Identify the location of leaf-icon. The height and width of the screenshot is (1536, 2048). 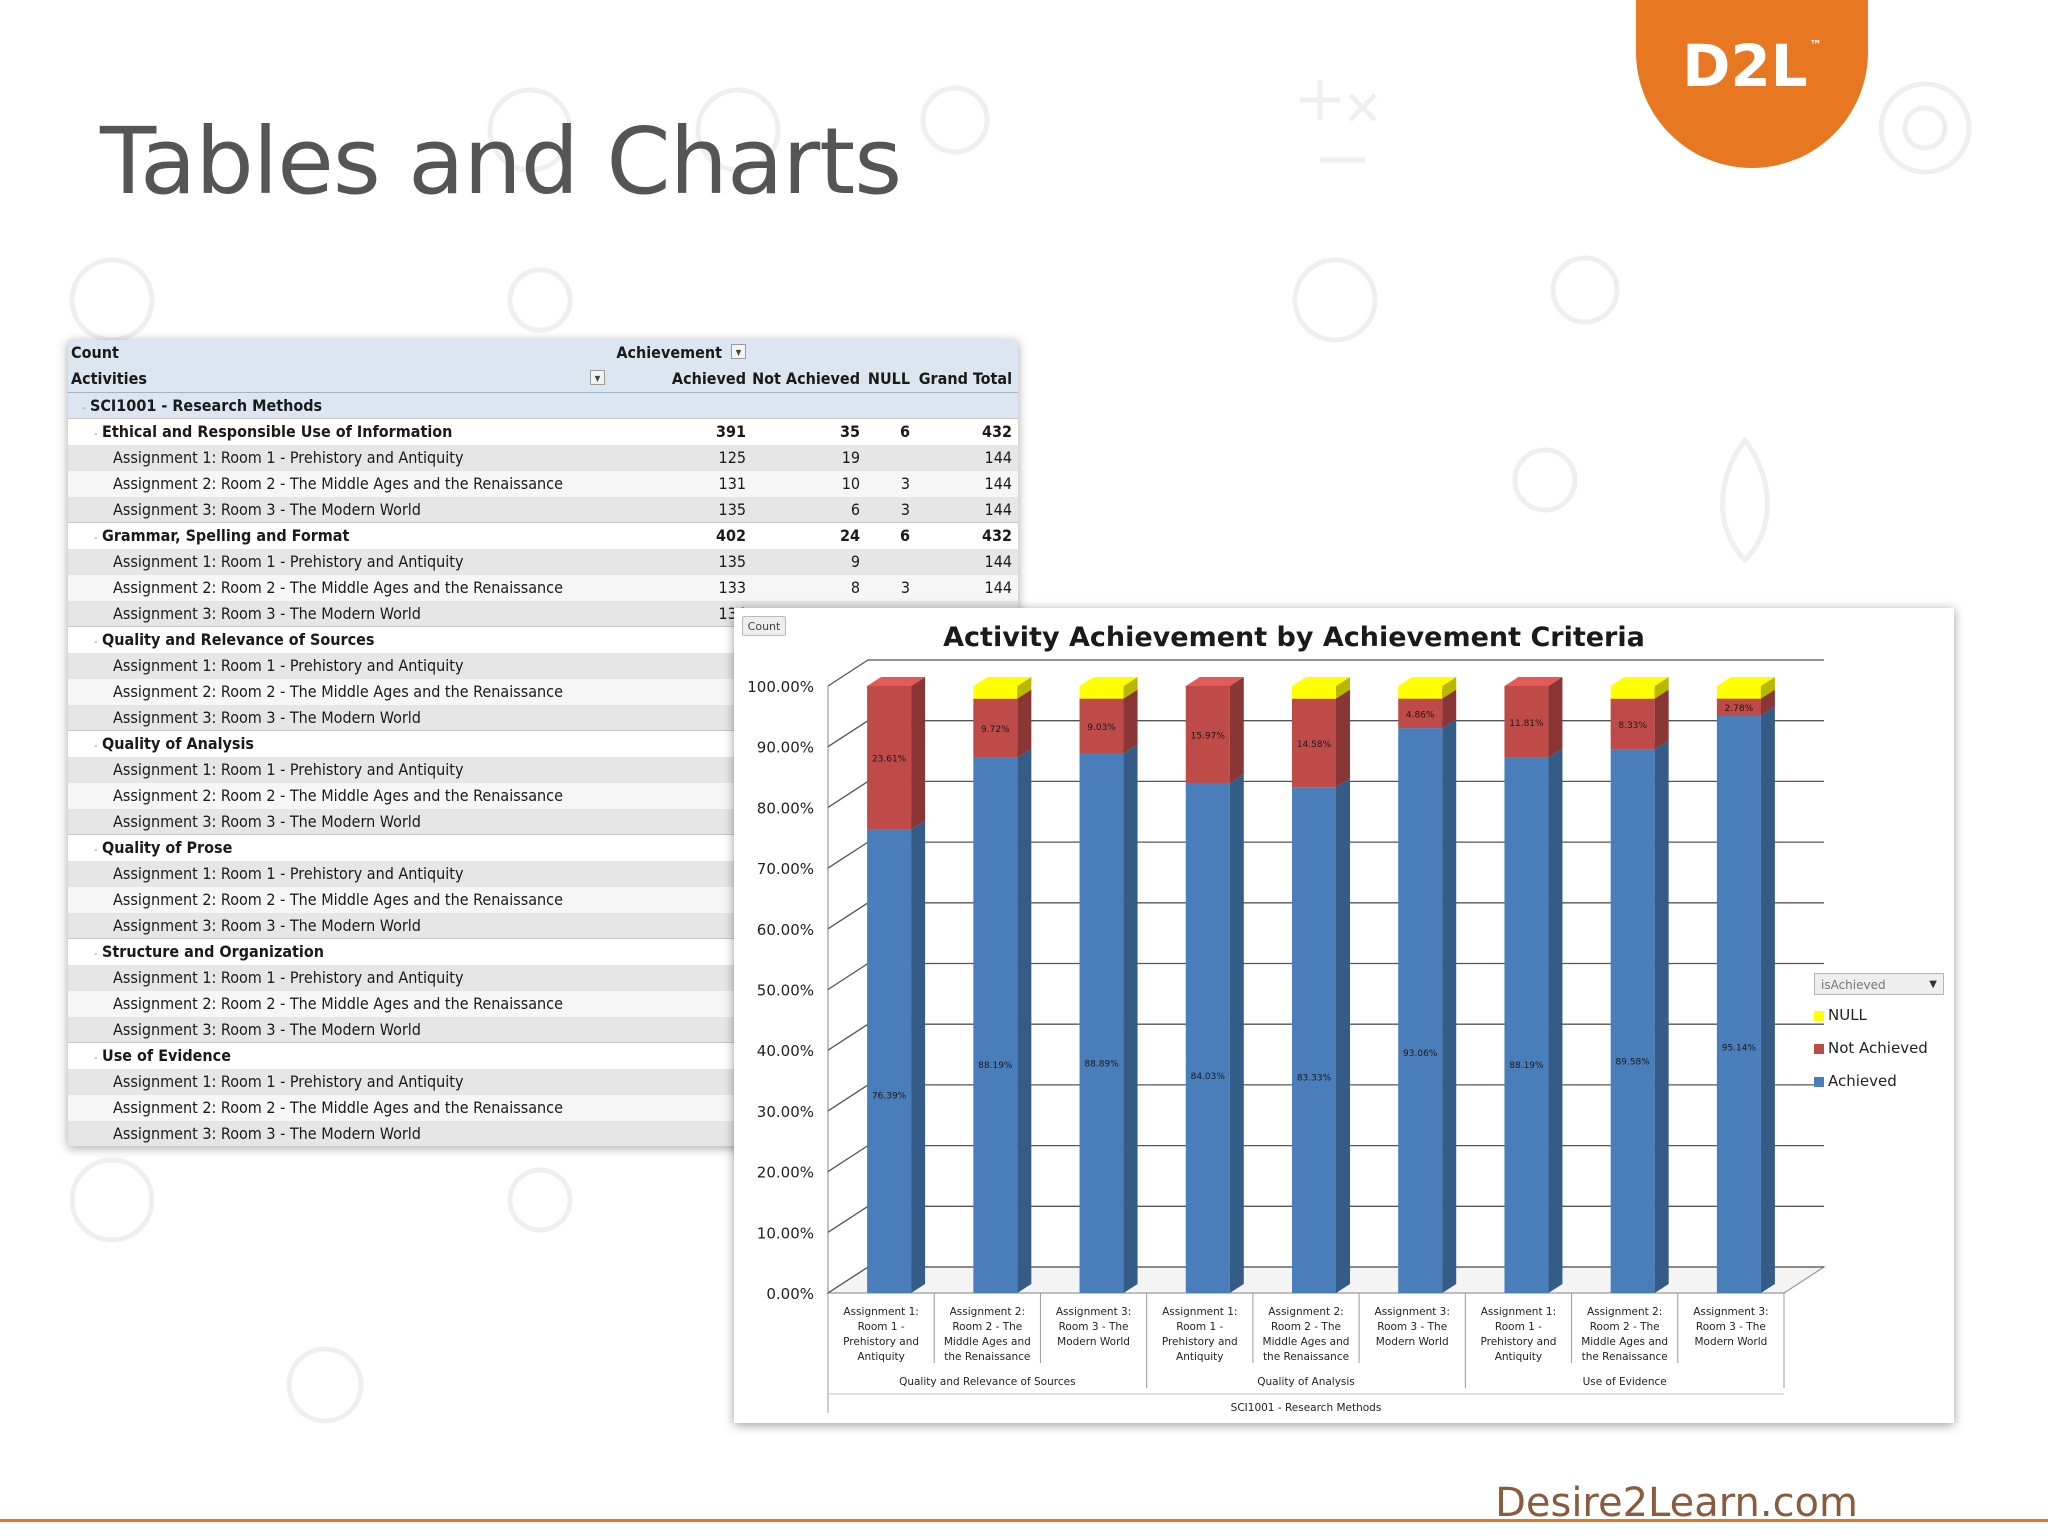
(1745, 499).